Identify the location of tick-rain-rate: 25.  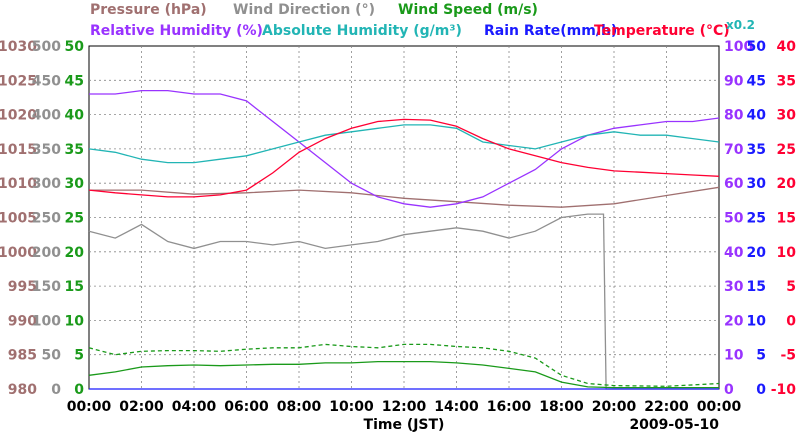
(756, 219).